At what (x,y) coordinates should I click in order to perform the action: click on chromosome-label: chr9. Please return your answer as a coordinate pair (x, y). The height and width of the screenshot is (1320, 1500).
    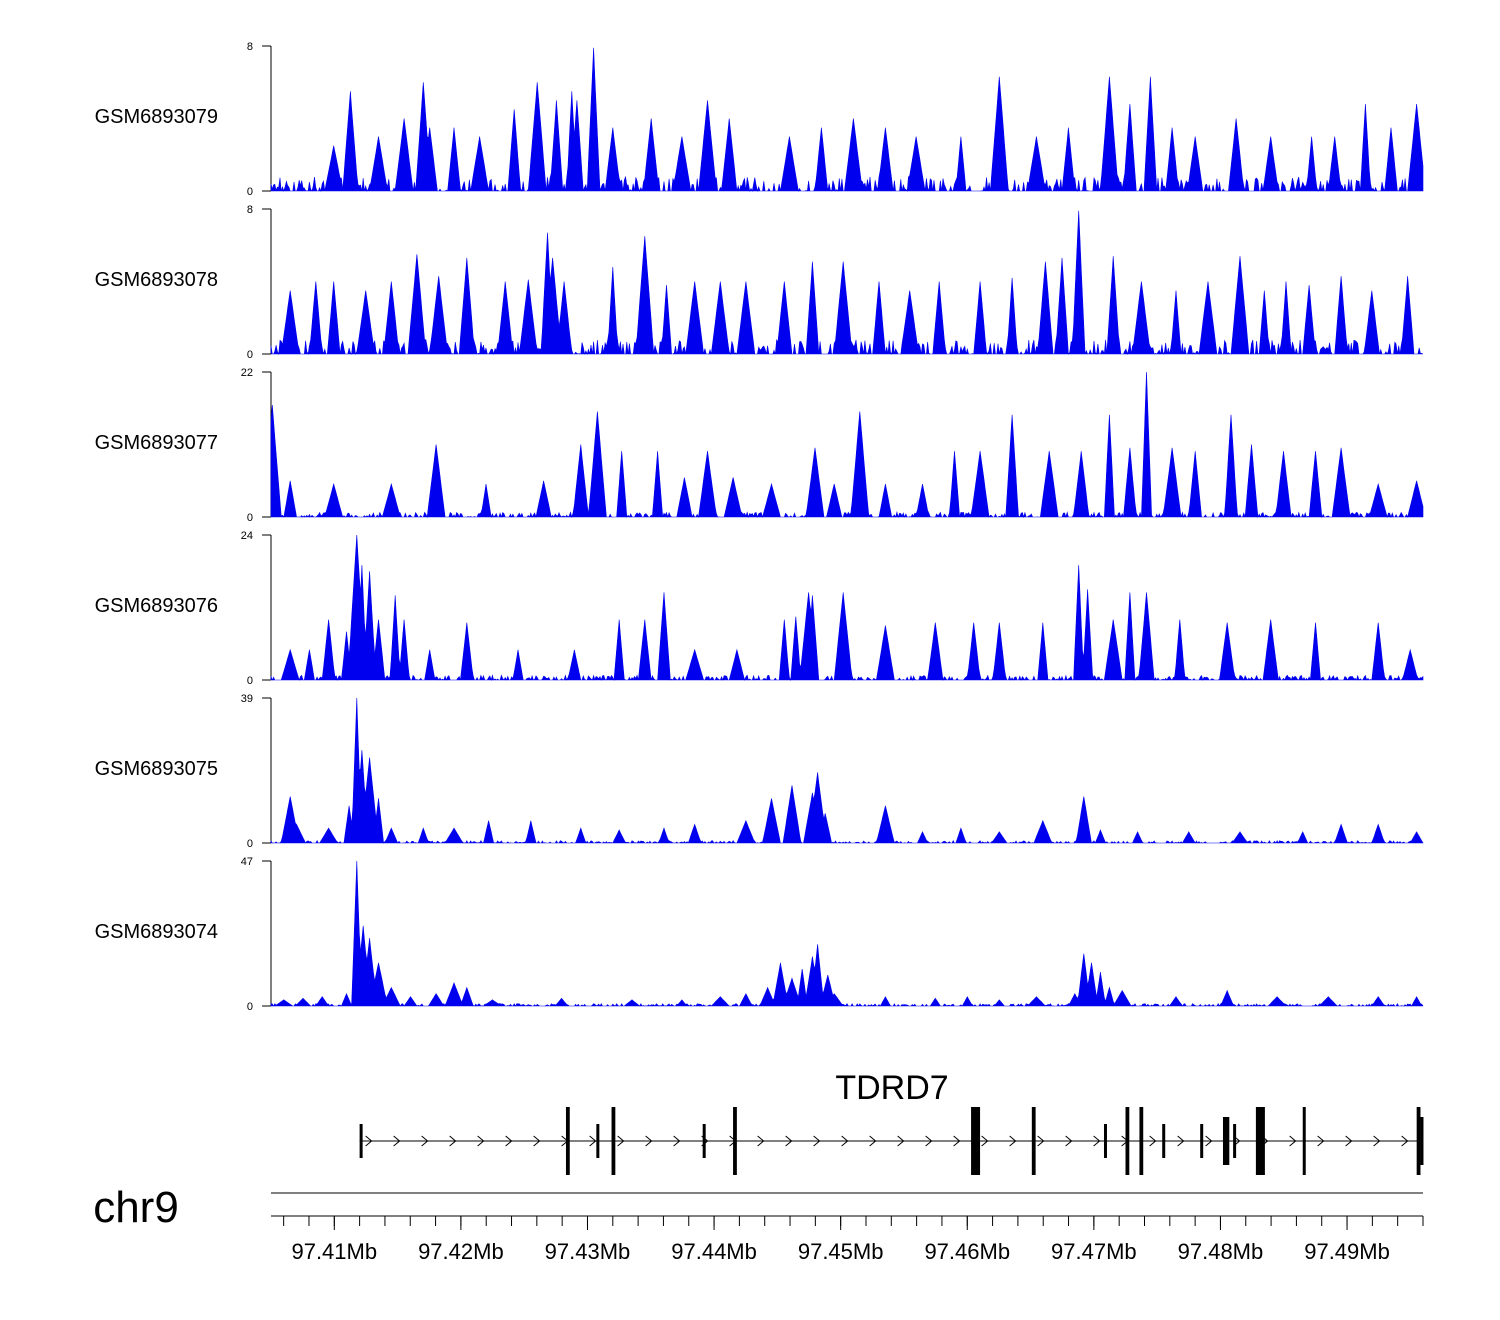
    Looking at the image, I should click on (136, 1207).